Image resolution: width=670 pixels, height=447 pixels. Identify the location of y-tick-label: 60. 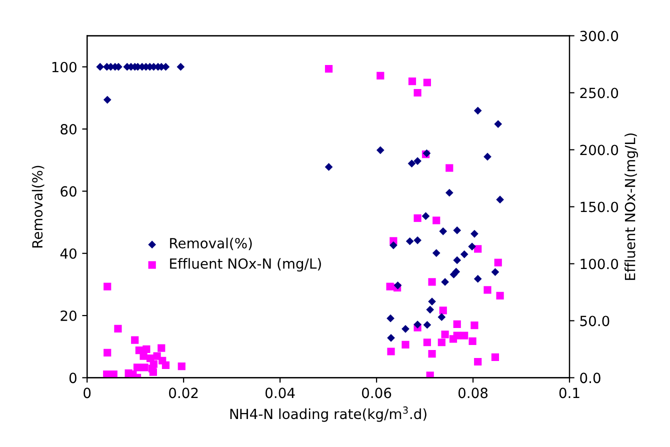
(68, 191).